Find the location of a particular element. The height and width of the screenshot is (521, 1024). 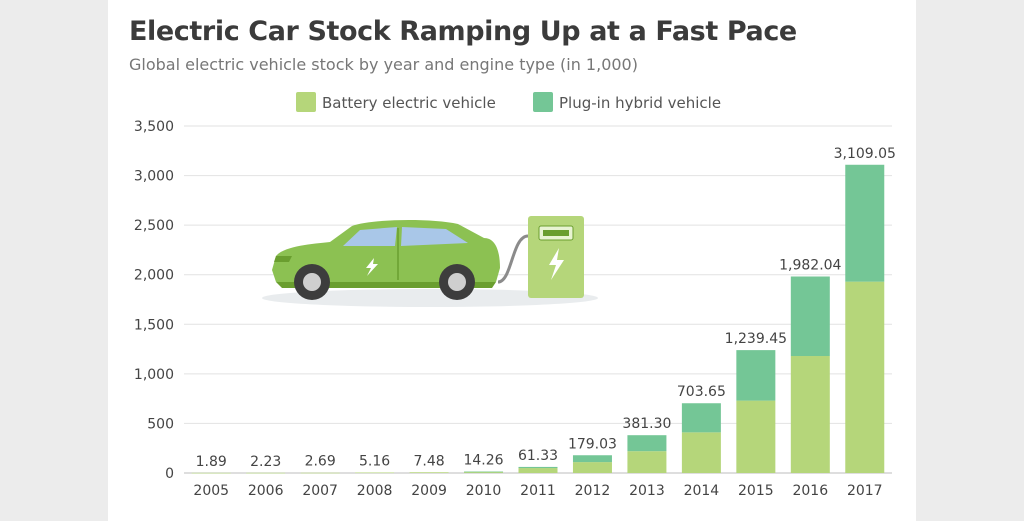

x-tick-label-2007: 2007 is located at coordinates (320, 491).